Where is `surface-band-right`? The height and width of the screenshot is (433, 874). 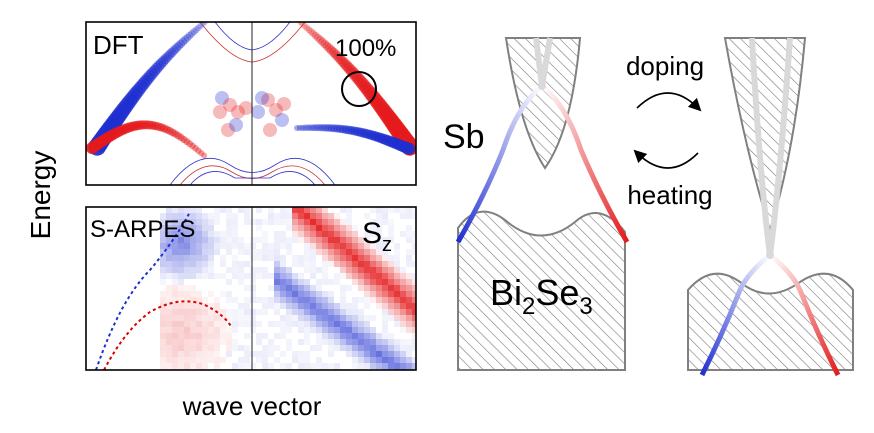
surface-band-right is located at coordinates (585, 164).